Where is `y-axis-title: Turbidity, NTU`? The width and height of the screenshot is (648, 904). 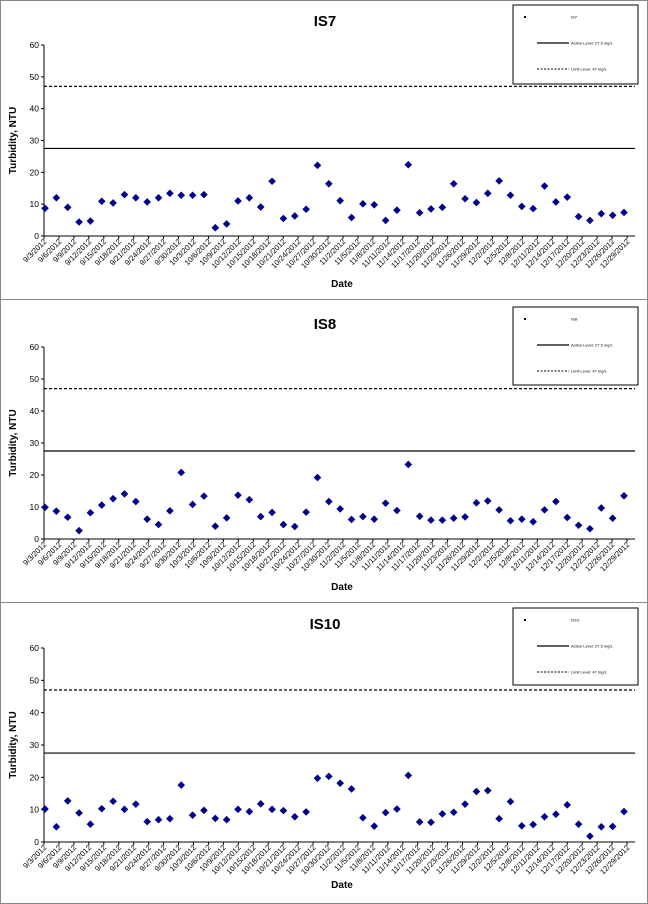
y-axis-title: Turbidity, NTU is located at coordinates (13, 744).